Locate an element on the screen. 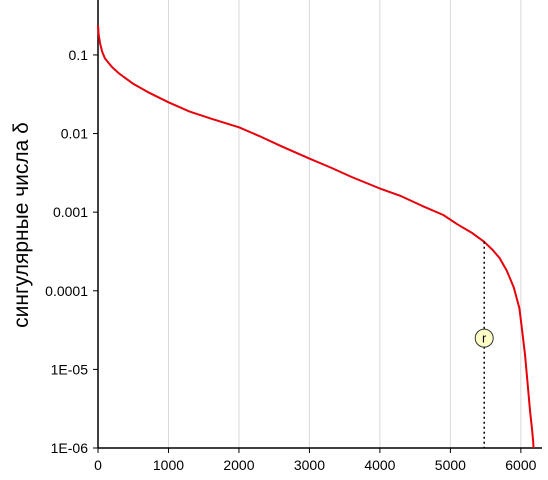  x-tick-labels: 0 1000 2000 3000 4000 5000 6000 is located at coordinates (315, 465).